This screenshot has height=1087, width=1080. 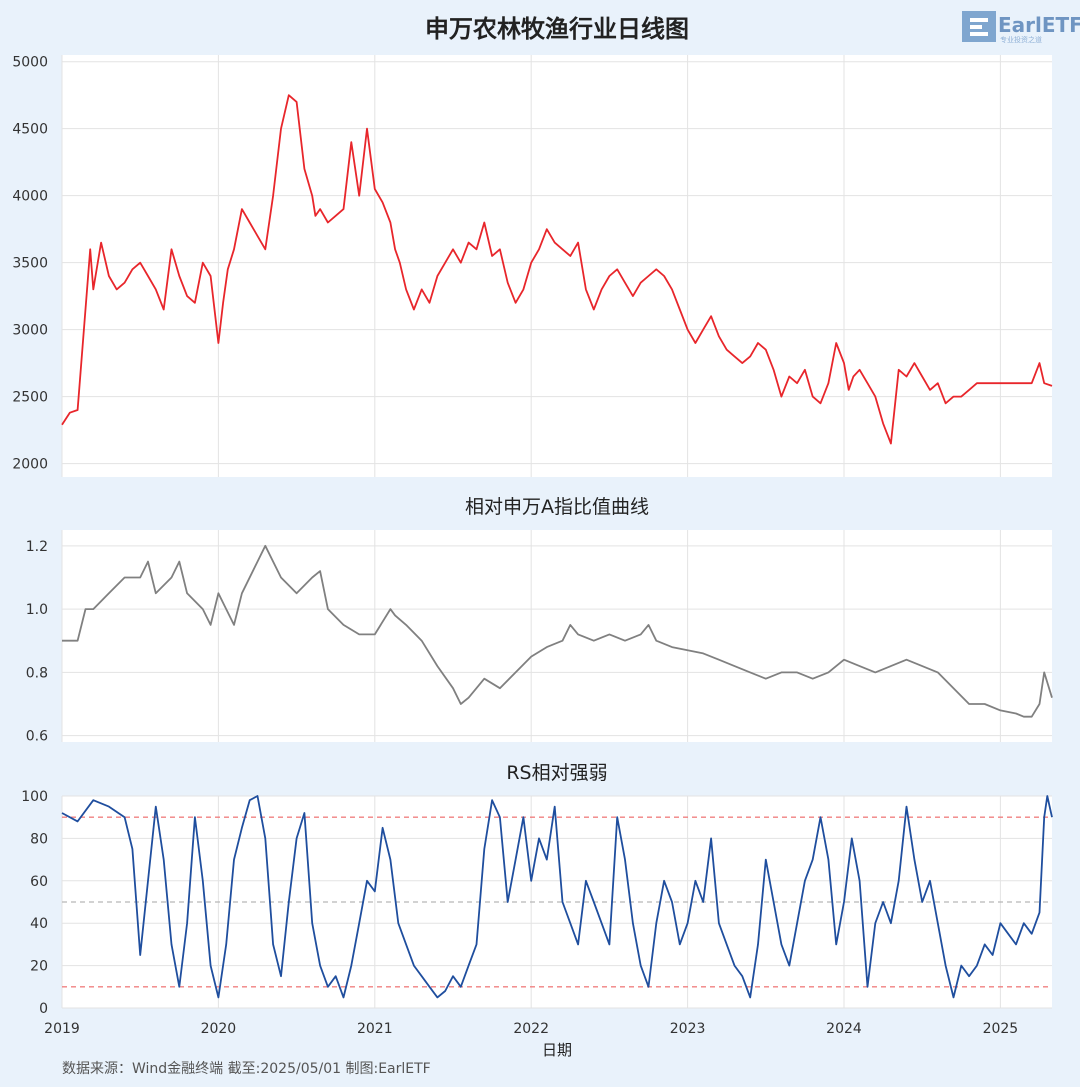 What do you see at coordinates (30, 130) in the screenshot?
I see `price-ytick-label: 4500` at bounding box center [30, 130].